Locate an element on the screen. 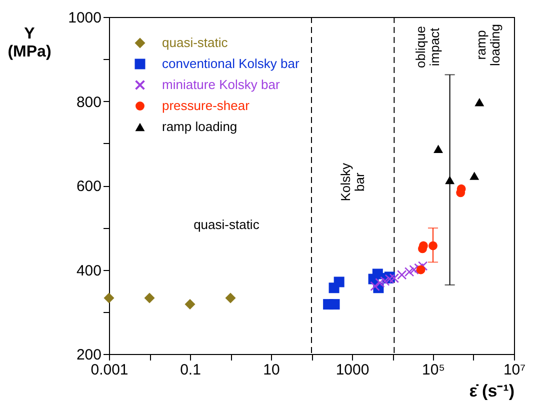  x-tick-label: 0.001 is located at coordinates (109, 370).